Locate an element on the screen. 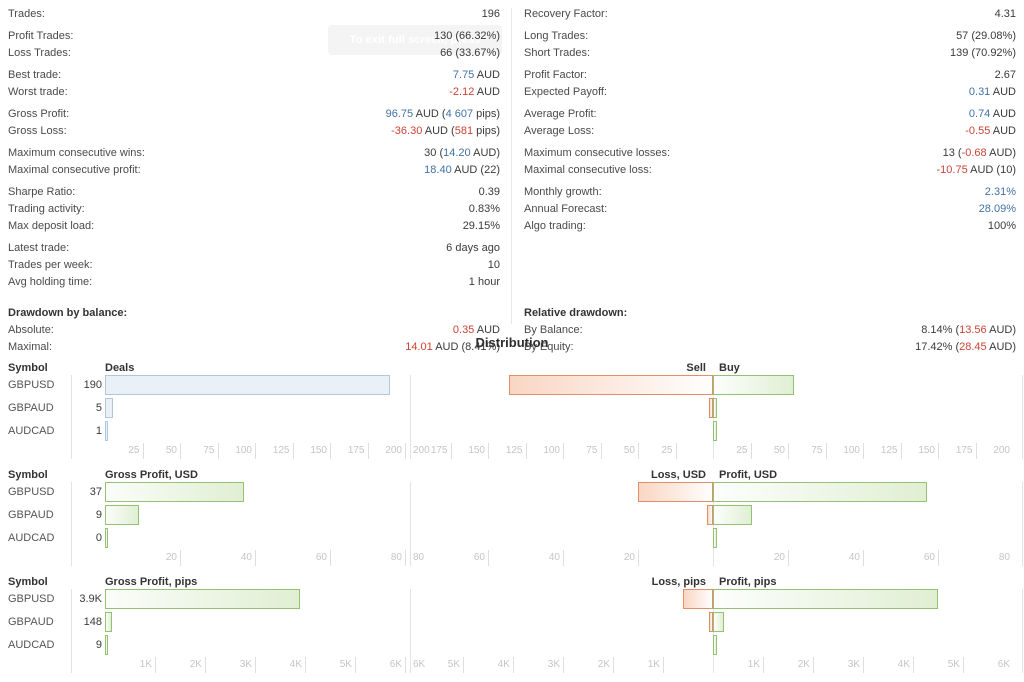 This screenshot has width=1024, height=682. stat-value-segment: 28.09% is located at coordinates (997, 209).